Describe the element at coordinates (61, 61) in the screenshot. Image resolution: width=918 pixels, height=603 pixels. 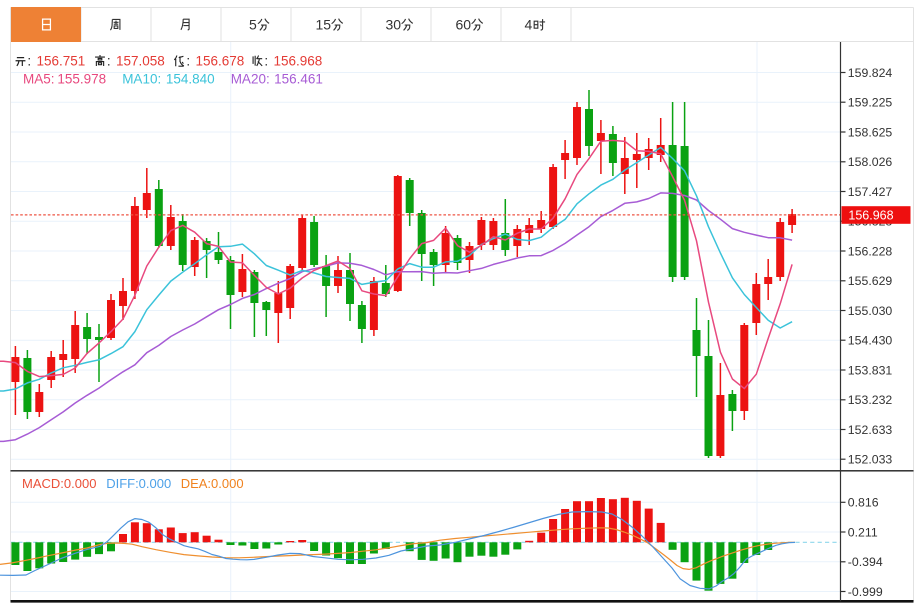
I see `svg-text: 156.751` at that location.